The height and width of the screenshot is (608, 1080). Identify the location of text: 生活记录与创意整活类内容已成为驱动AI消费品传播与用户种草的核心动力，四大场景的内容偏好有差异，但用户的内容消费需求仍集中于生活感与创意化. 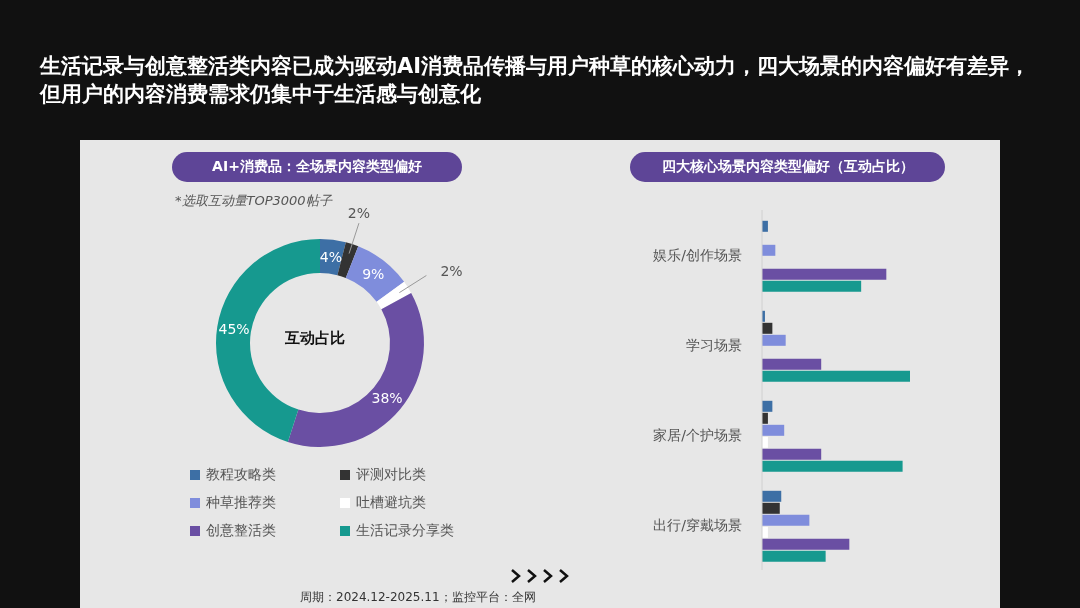
(536, 80).